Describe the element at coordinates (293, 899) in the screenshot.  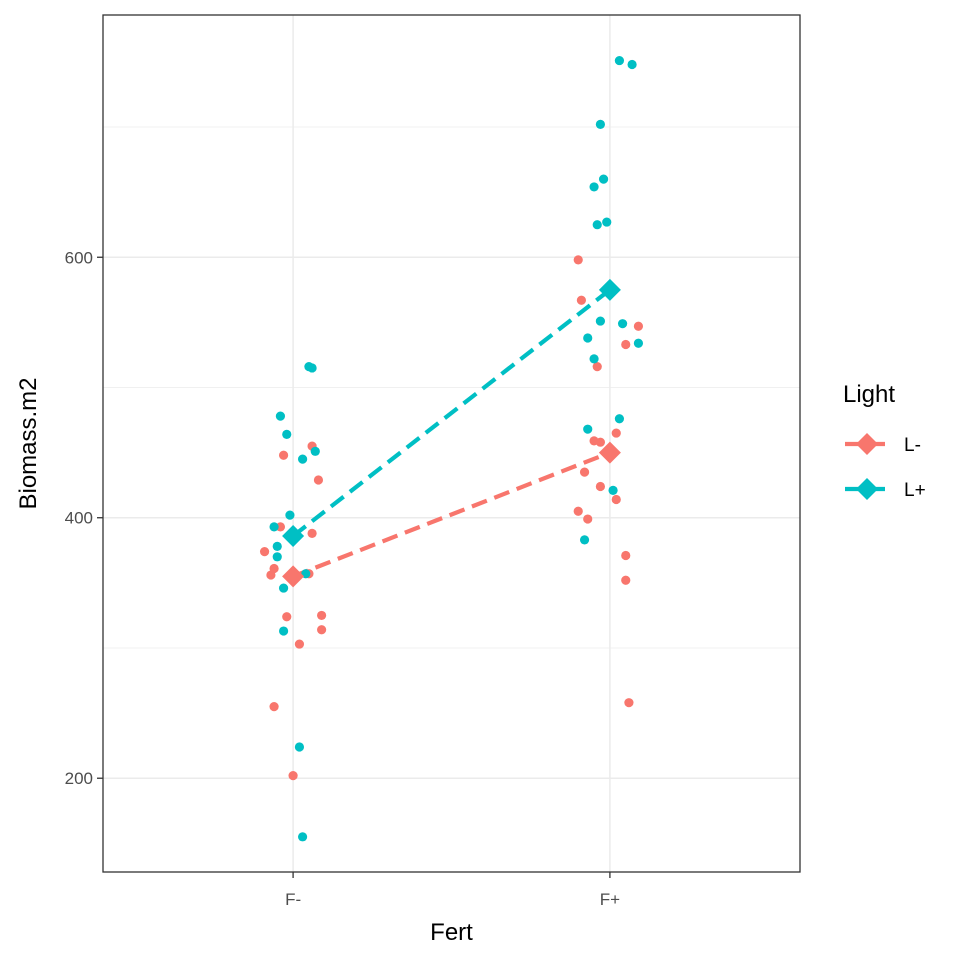
I see `x-tick-label: F-` at that location.